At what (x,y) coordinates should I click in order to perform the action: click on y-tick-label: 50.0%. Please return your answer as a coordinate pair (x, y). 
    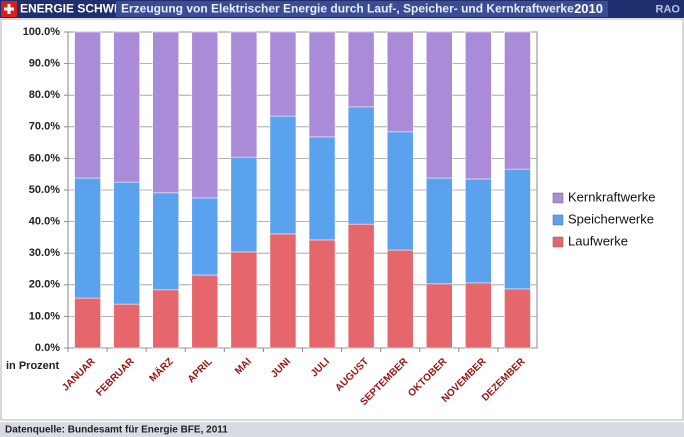
    Looking at the image, I should click on (44, 190).